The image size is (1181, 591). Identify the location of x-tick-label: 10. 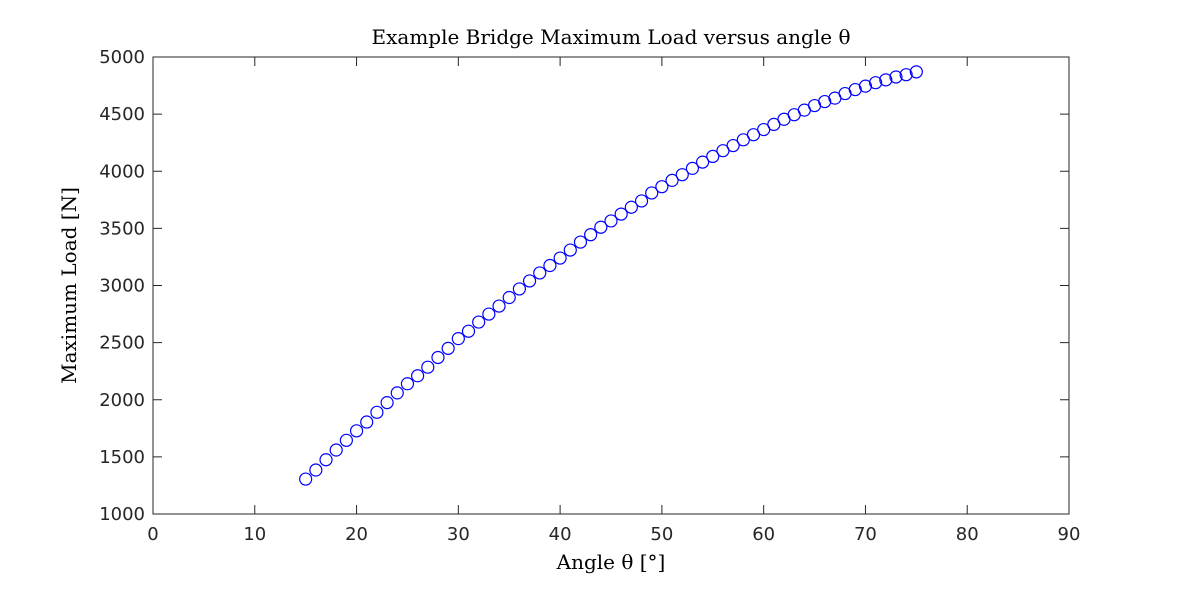
(254, 534).